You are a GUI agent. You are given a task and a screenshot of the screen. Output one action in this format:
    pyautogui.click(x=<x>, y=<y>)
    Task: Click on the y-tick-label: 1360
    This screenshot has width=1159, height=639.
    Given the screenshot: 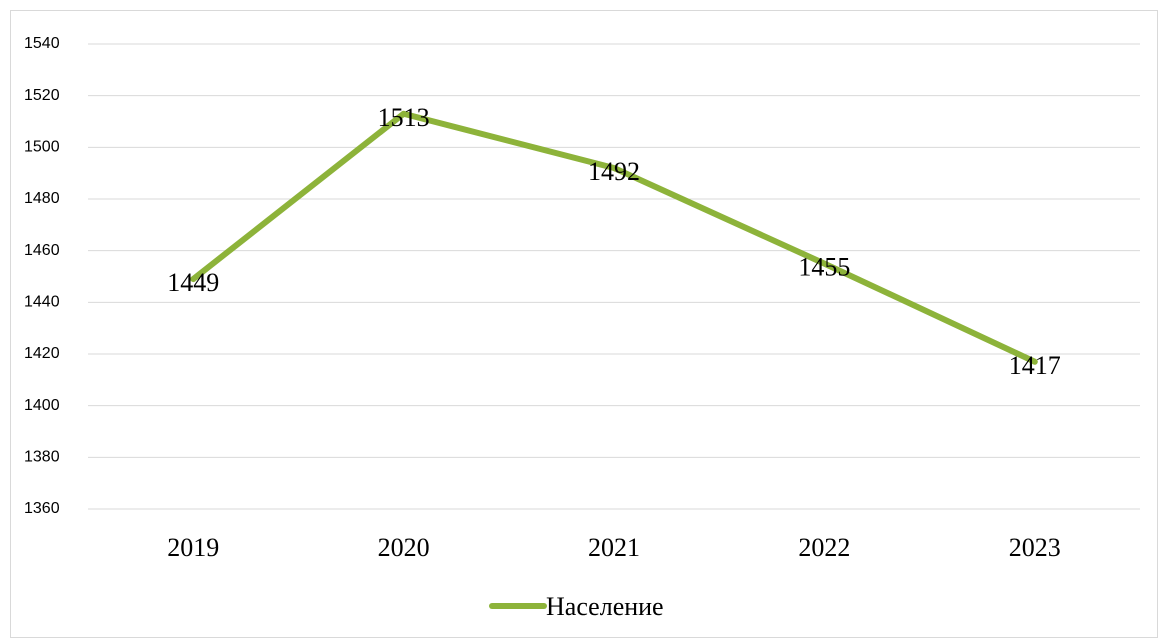 What is the action you would take?
    pyautogui.click(x=42, y=508)
    